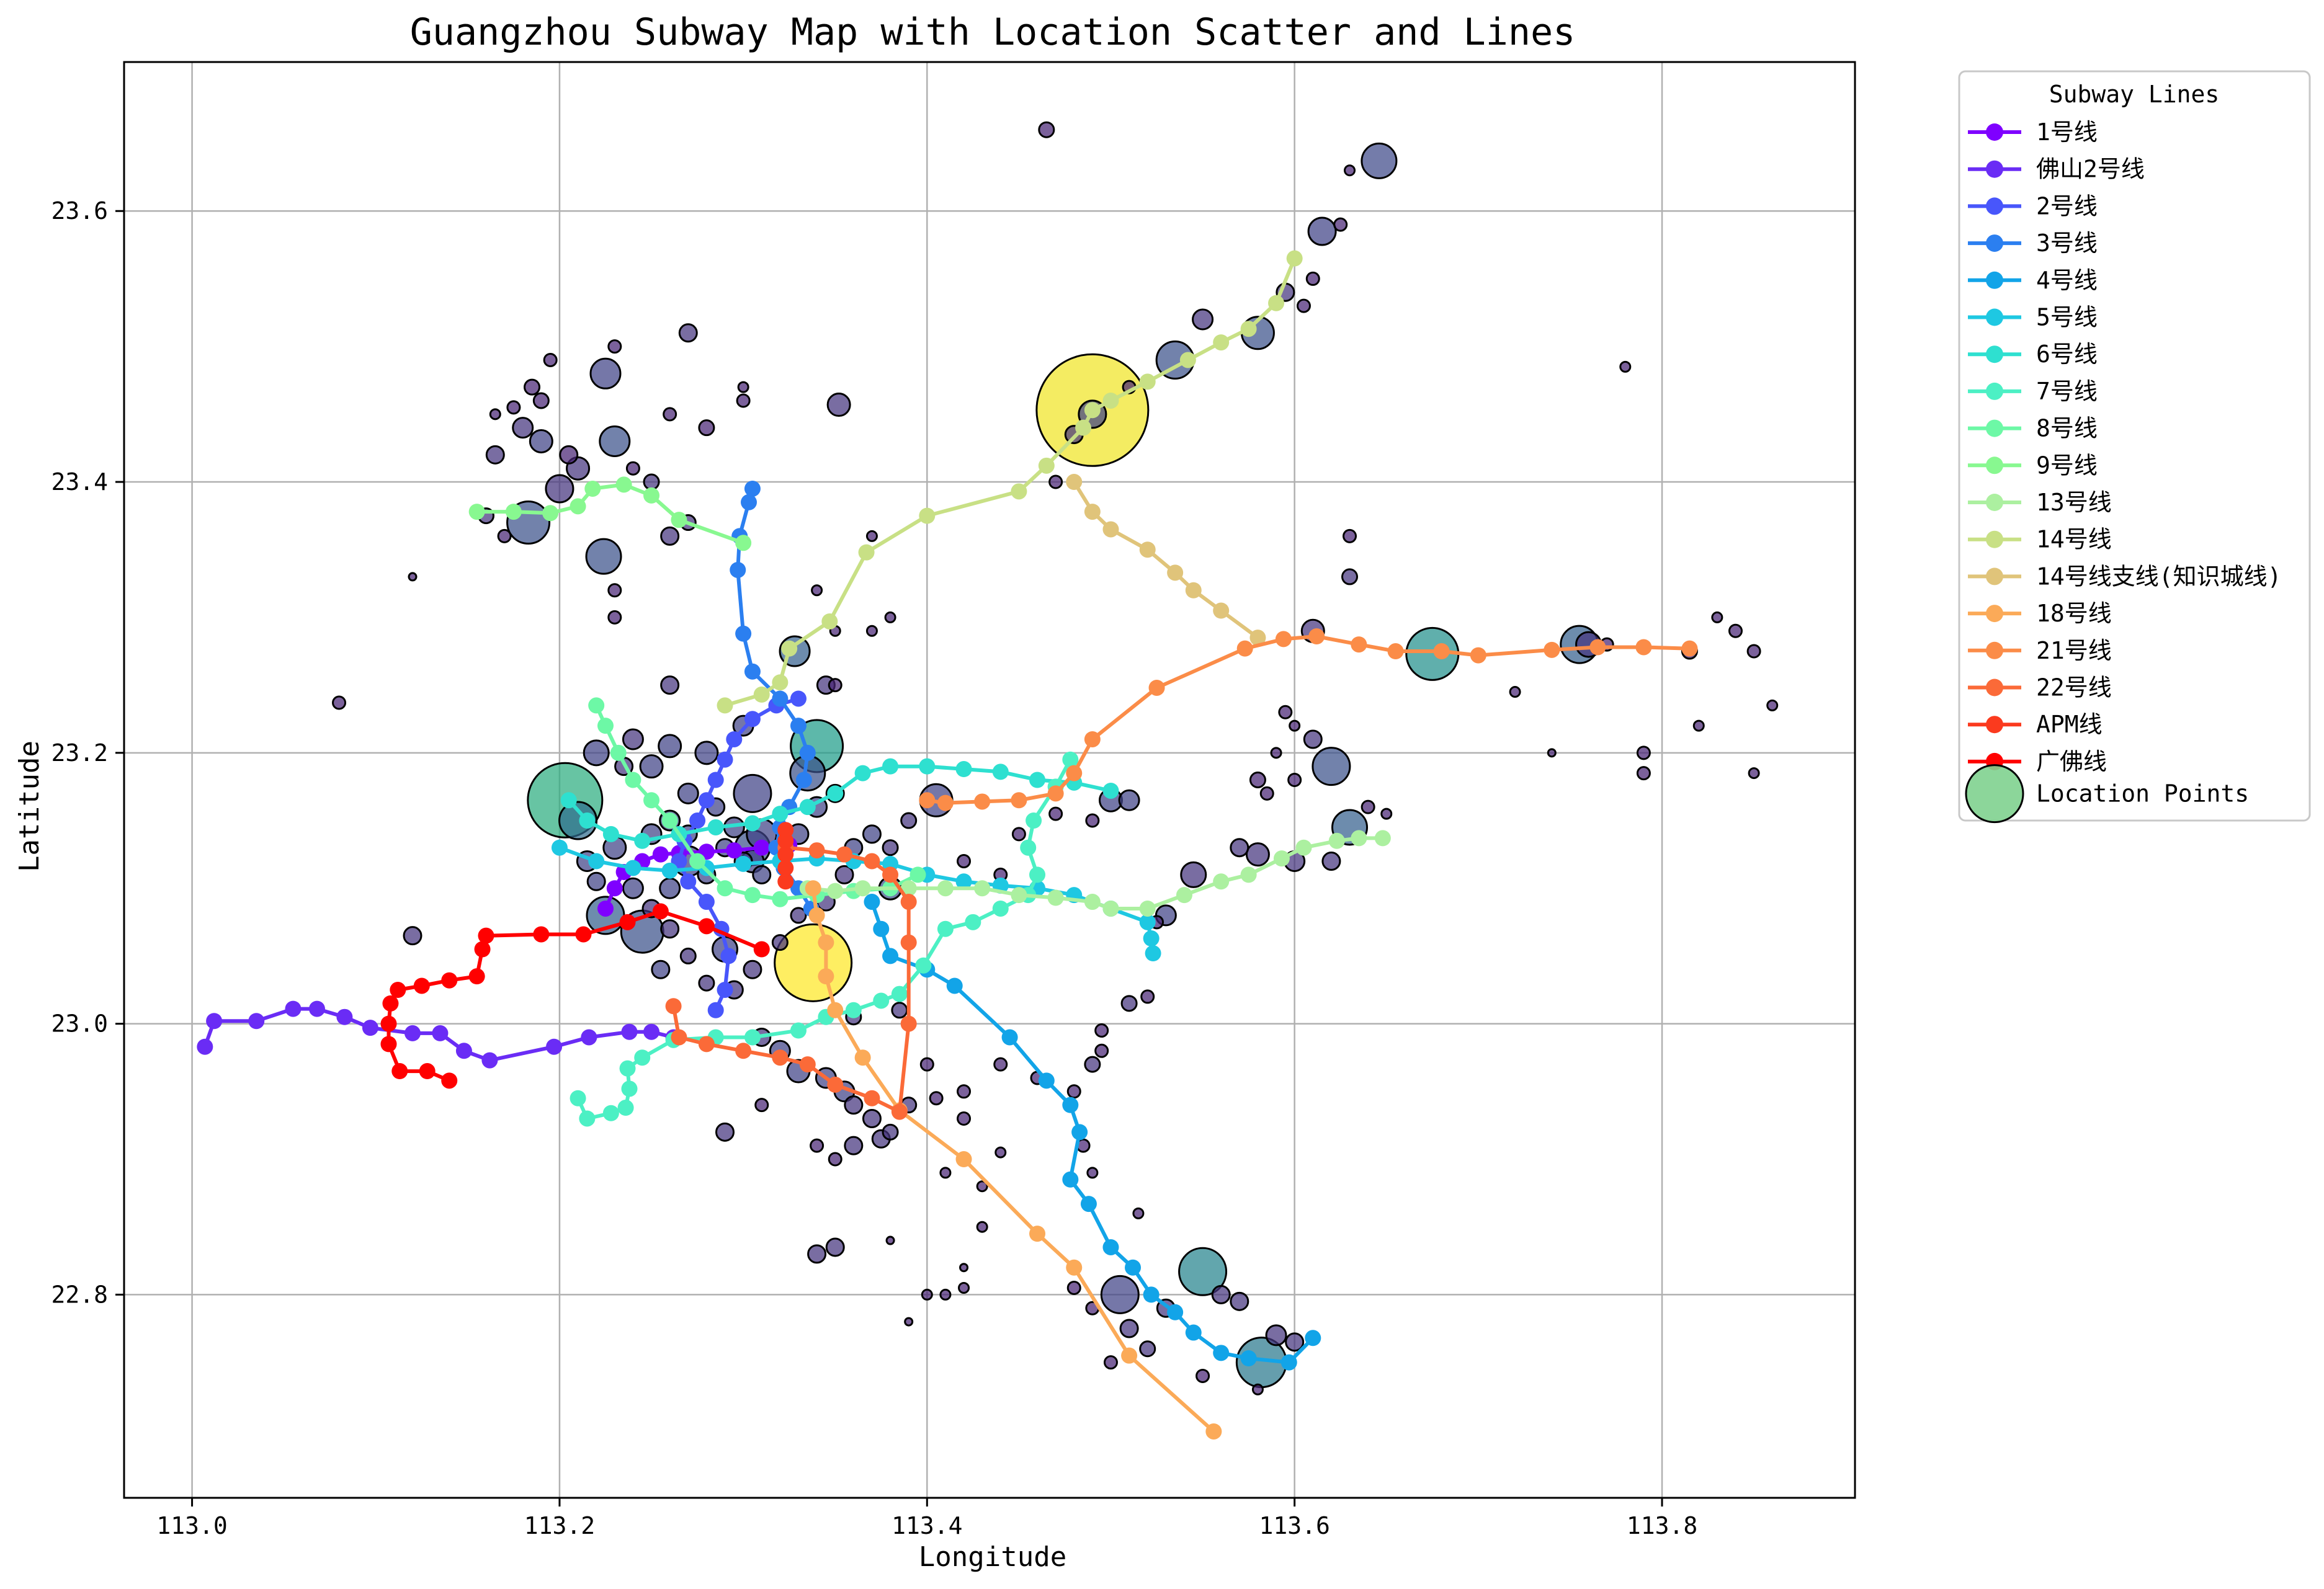 Image resolution: width=2324 pixels, height=1589 pixels. I want to click on y-axis-label: Latitude, so click(29, 806).